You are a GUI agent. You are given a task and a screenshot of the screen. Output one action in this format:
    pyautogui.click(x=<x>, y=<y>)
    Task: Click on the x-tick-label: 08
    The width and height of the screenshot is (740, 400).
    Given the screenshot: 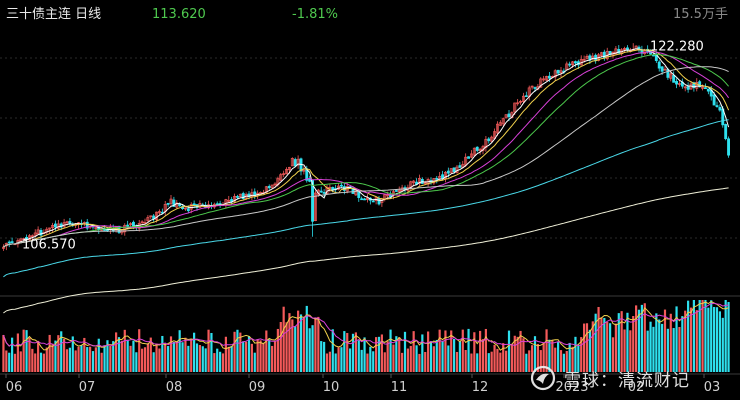 What is the action you would take?
    pyautogui.click(x=174, y=387)
    